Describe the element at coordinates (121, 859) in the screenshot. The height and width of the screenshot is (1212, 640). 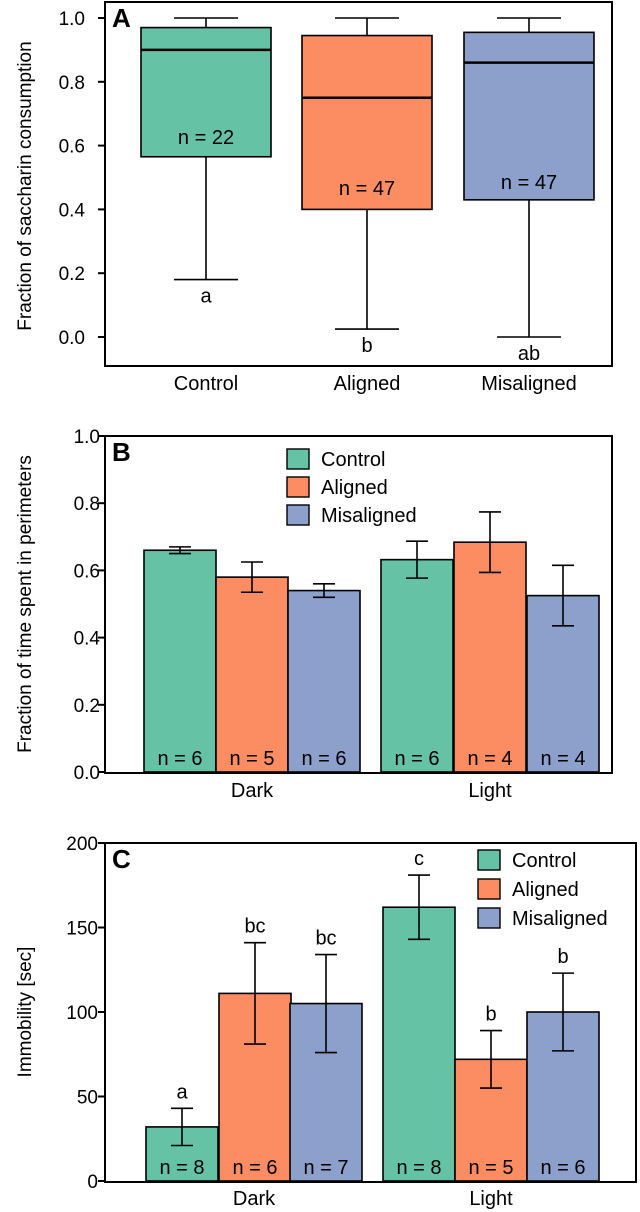
I see `panel-label: C` at that location.